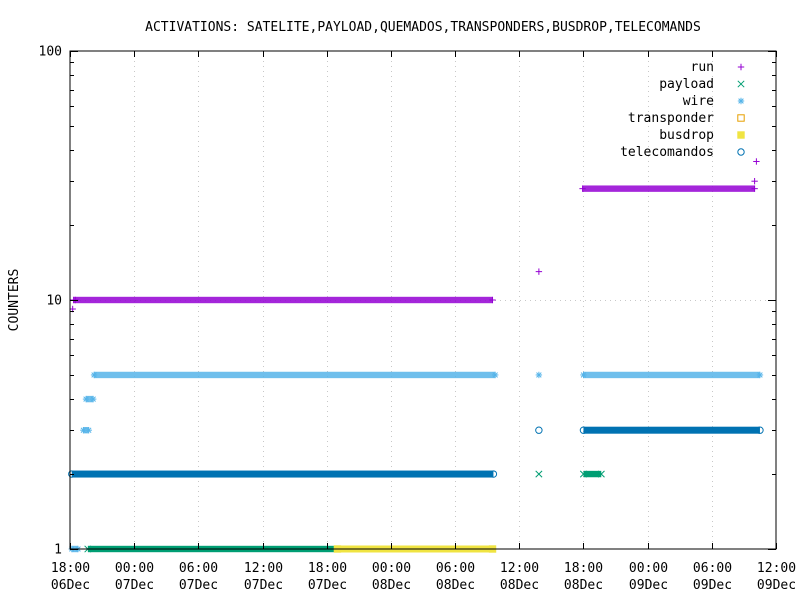  I want to click on x-tick-date: 06Dec, so click(70, 585).